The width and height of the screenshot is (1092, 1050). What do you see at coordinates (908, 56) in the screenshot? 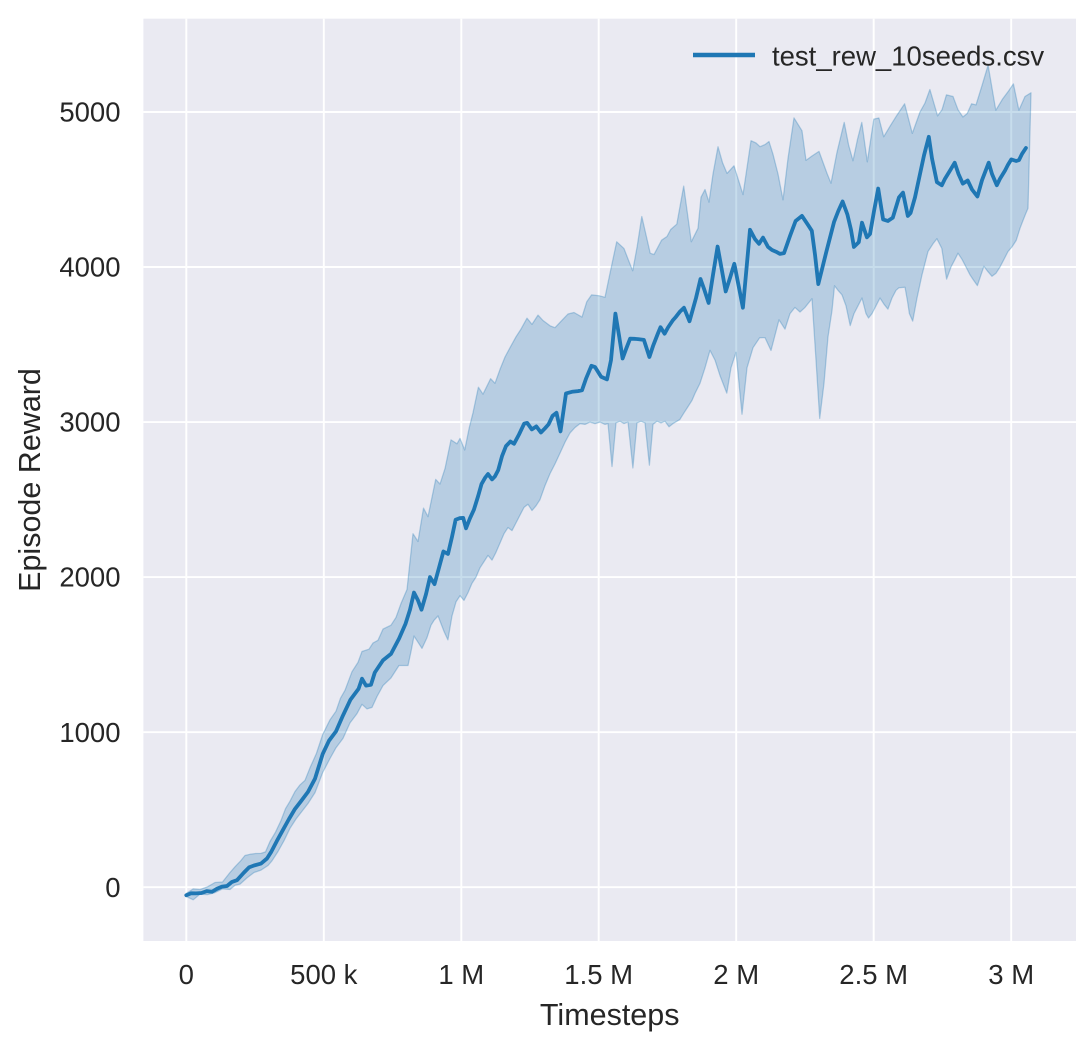
I see `svg-text: test_rew_10seeds.csv` at bounding box center [908, 56].